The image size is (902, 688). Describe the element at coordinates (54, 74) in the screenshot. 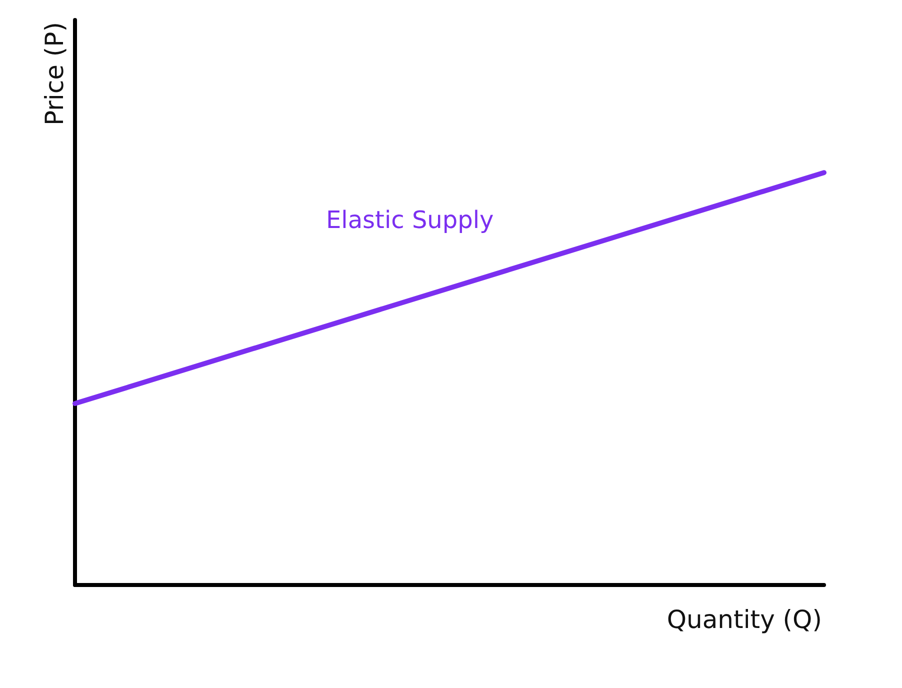

I see `y-axis-title: Price (P)` at that location.